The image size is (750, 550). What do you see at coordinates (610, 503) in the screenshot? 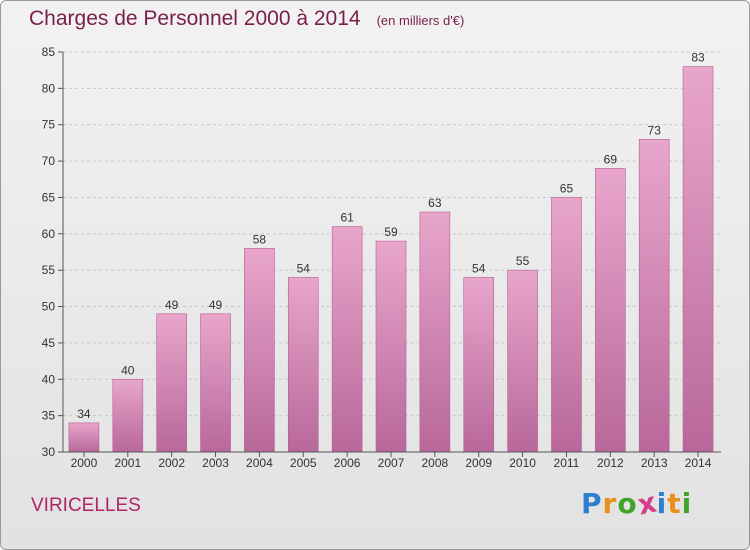
I see `logo-letter: r` at bounding box center [610, 503].